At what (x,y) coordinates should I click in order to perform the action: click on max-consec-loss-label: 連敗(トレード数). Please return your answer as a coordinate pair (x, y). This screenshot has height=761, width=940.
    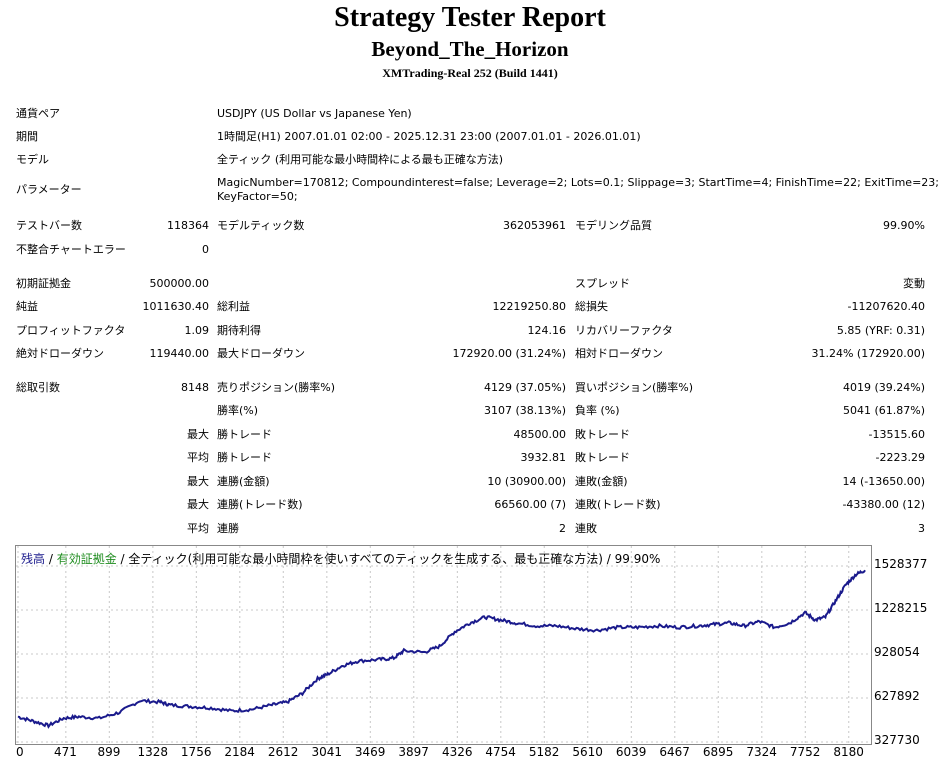
    Looking at the image, I should click on (618, 504).